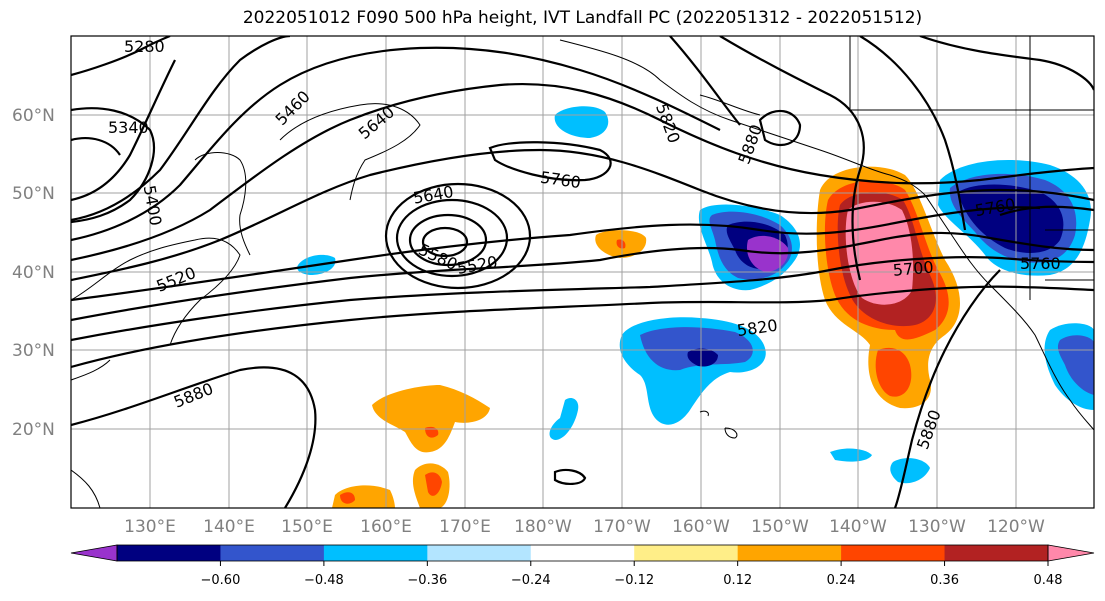 The image size is (1105, 601). Describe the element at coordinates (221, 580) in the screenshot. I see `colorbar-tick-label: −0.60` at that location.